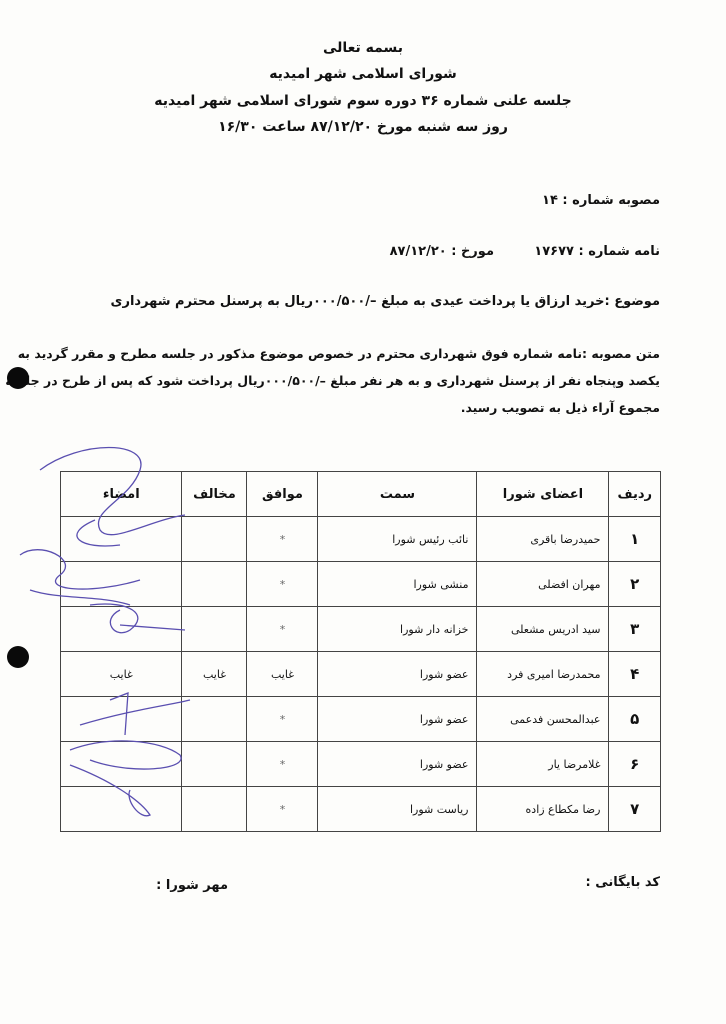 This screenshot has height=1024, width=726. Describe the element at coordinates (634, 584) in the screenshot. I see `row-number: ۲` at that location.